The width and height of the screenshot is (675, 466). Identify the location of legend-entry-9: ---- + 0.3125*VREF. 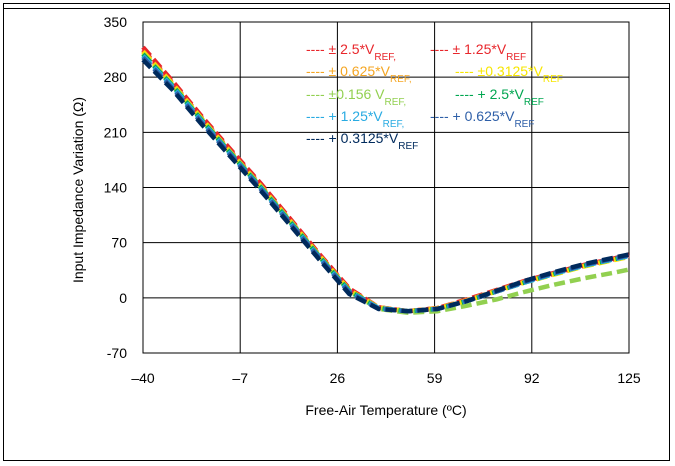
(362, 141).